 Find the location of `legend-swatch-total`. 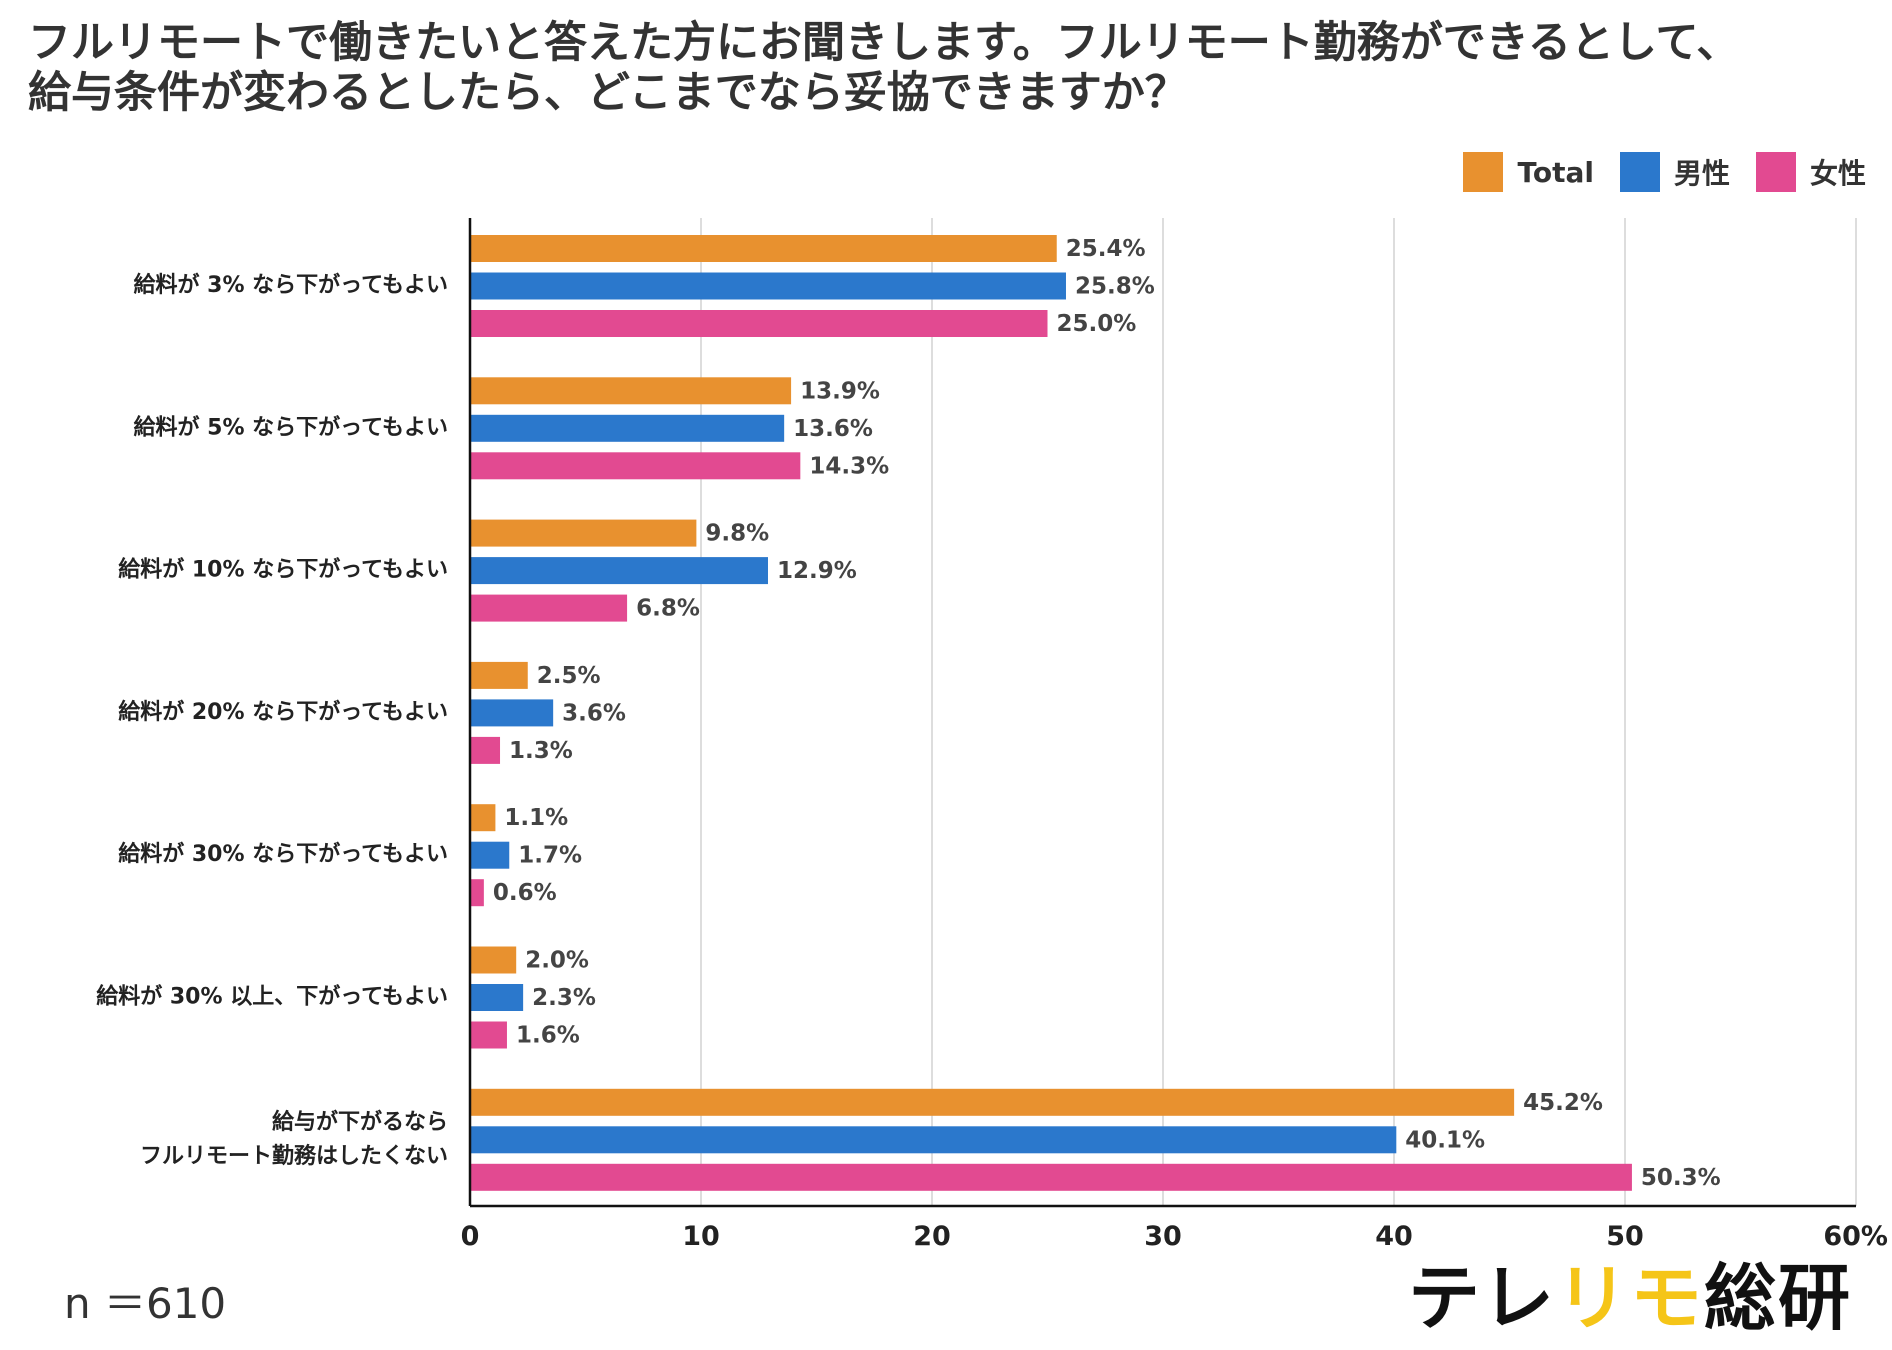

legend-swatch-total is located at coordinates (1483, 172).